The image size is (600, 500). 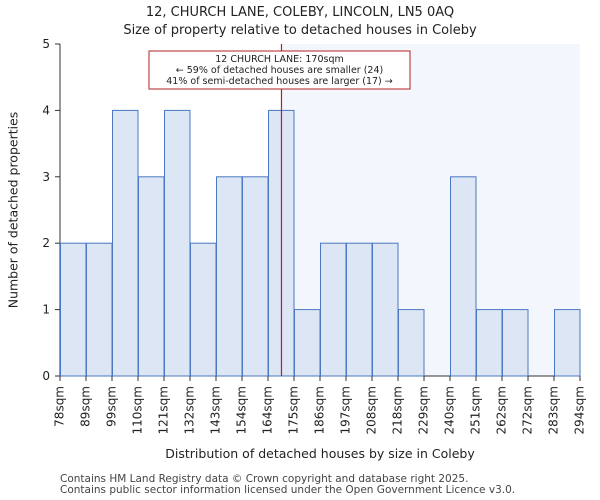 I want to click on x-tick-label: 251sqm, so click(x=476, y=410).